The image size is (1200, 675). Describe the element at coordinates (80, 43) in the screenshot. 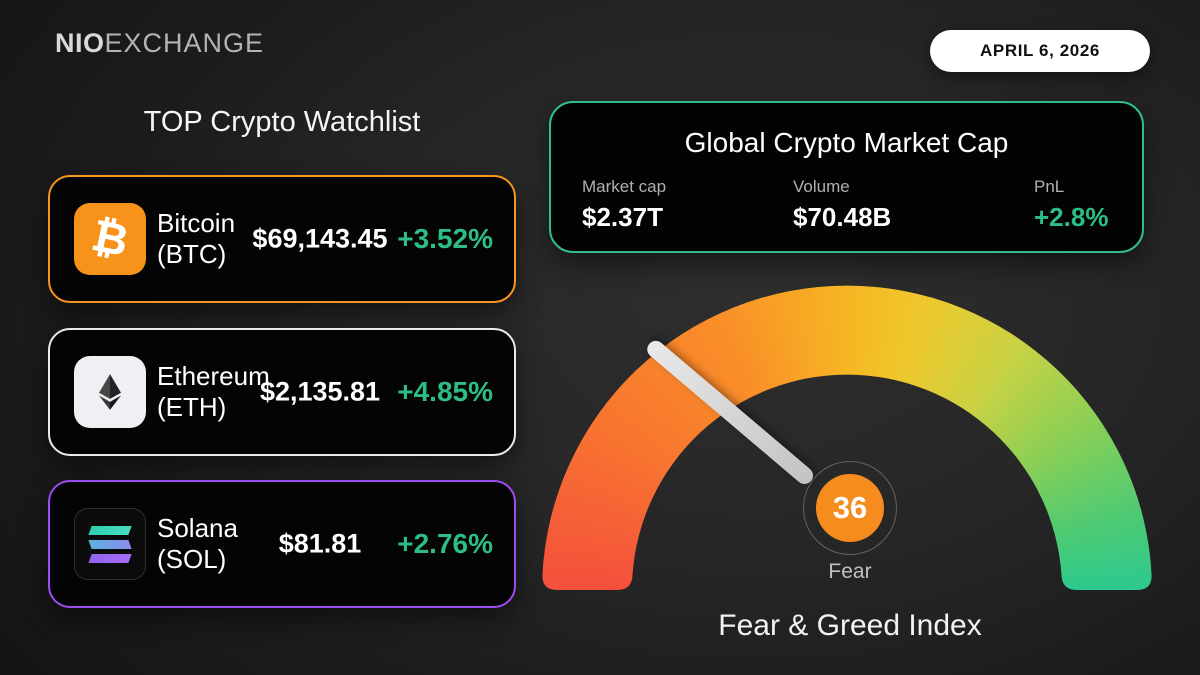

I see `brand-logo-bold: NIO` at that location.